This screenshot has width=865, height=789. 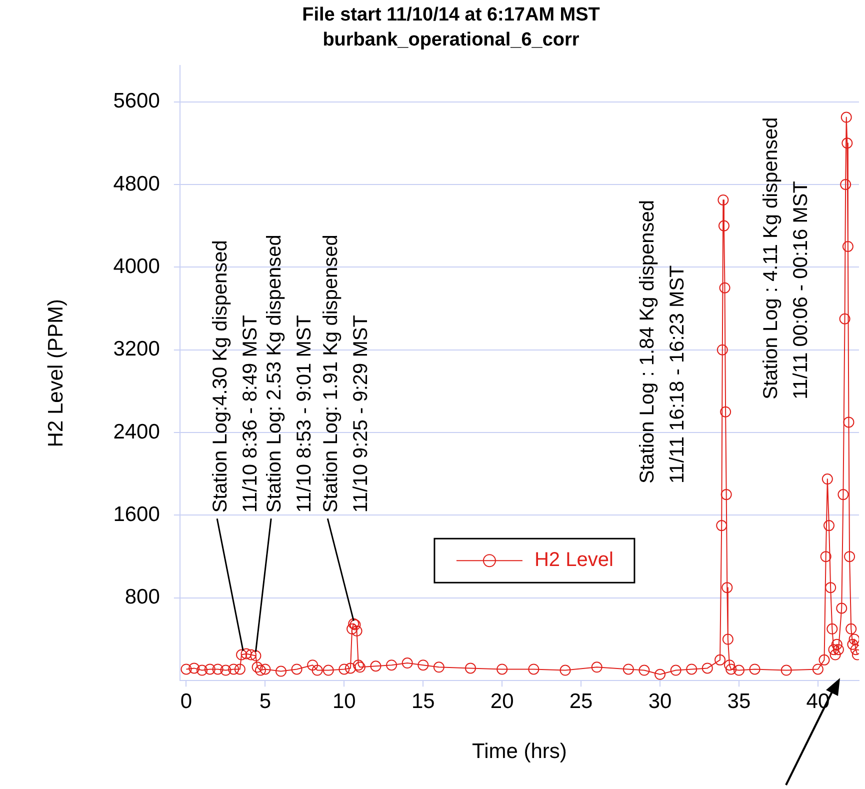 I want to click on x-tick-label: 25, so click(x=581, y=701).